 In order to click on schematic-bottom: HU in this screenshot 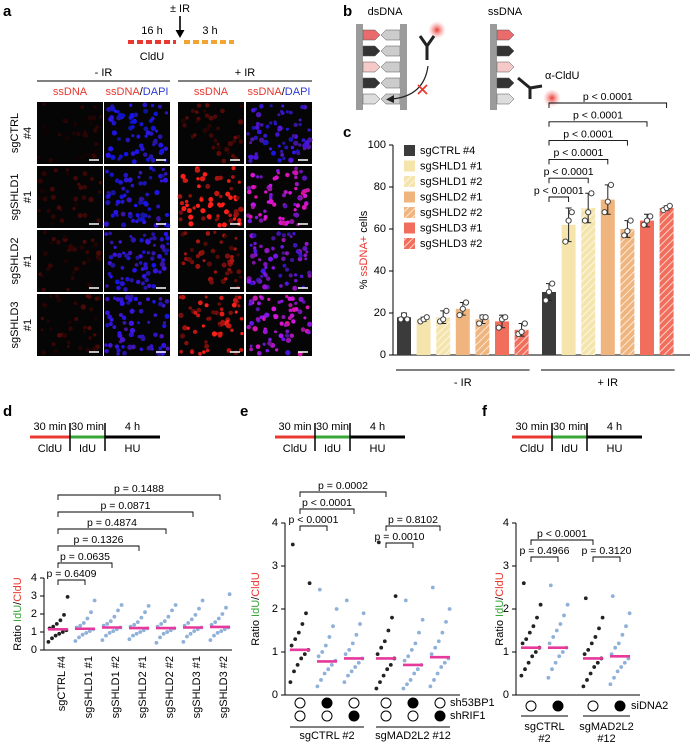, I will do `click(133, 449)`.